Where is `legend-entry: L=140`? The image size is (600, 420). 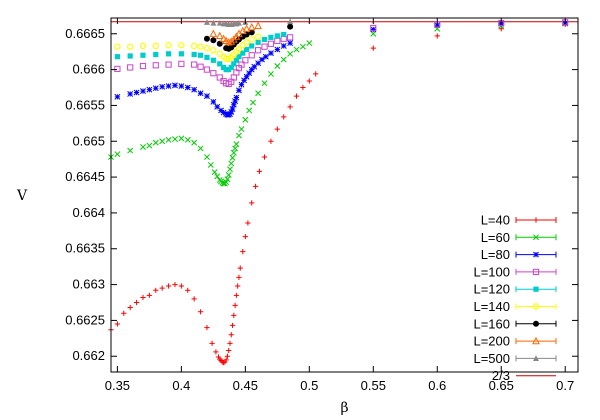 legend-entry: L=140 is located at coordinates (515, 306).